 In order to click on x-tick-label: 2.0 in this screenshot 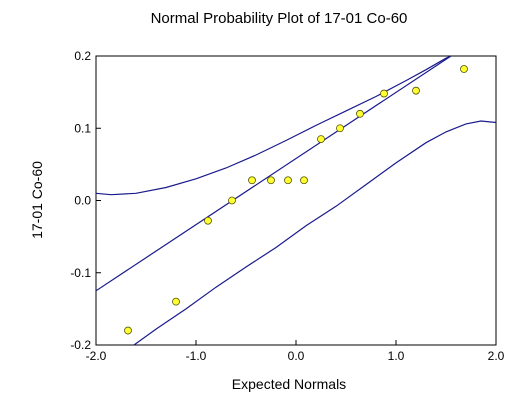, I will do `click(496, 356)`.